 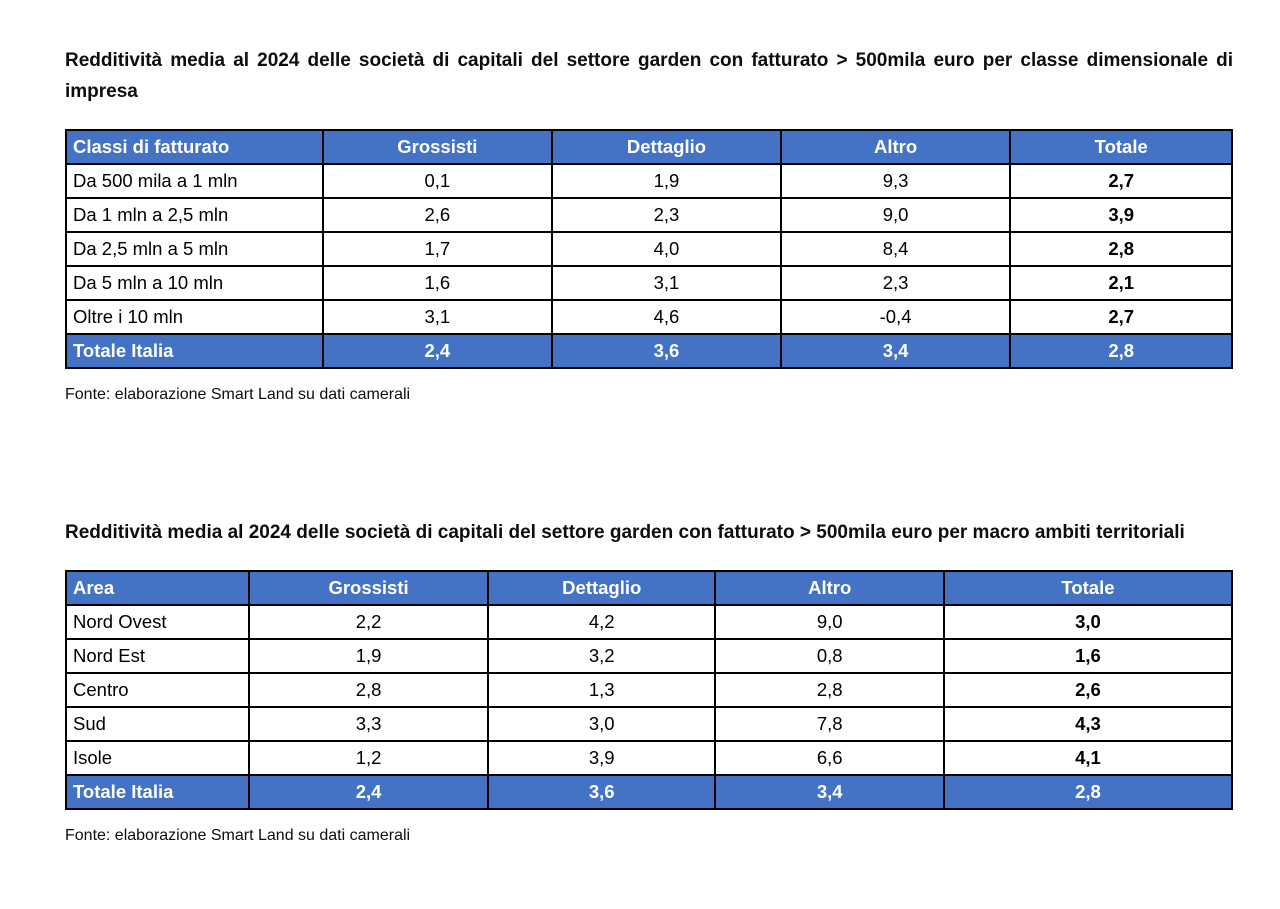 What do you see at coordinates (194, 249) in the screenshot?
I see `row-label: Da 2,5 mln a 5 mln` at bounding box center [194, 249].